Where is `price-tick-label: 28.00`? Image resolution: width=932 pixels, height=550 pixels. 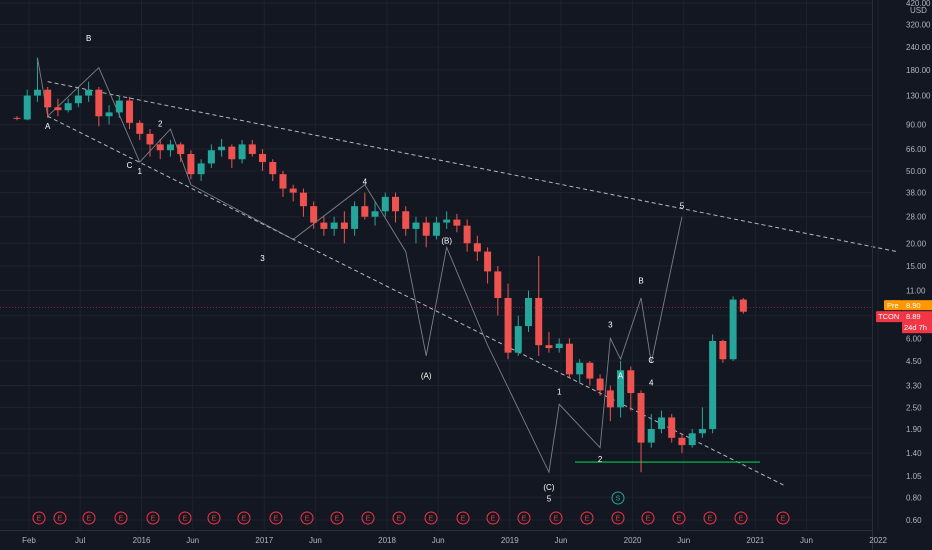
price-tick-label: 28.00 is located at coordinates (916, 217).